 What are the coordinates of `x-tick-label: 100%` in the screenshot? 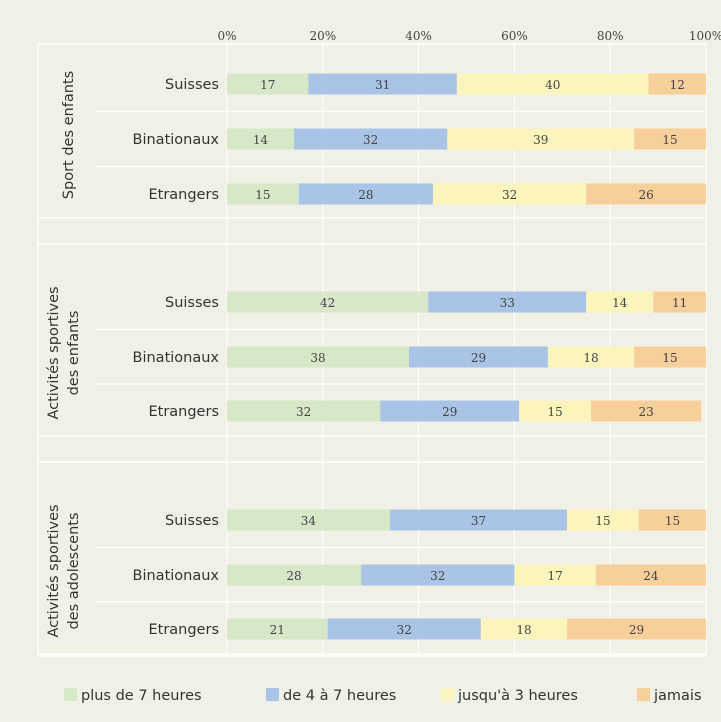 It's located at (705, 36).